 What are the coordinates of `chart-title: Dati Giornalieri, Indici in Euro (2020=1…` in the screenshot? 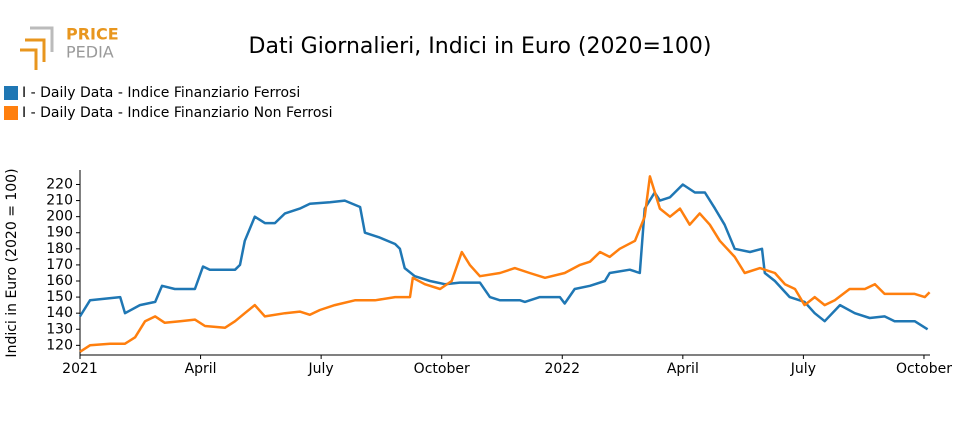 It's located at (480, 46).